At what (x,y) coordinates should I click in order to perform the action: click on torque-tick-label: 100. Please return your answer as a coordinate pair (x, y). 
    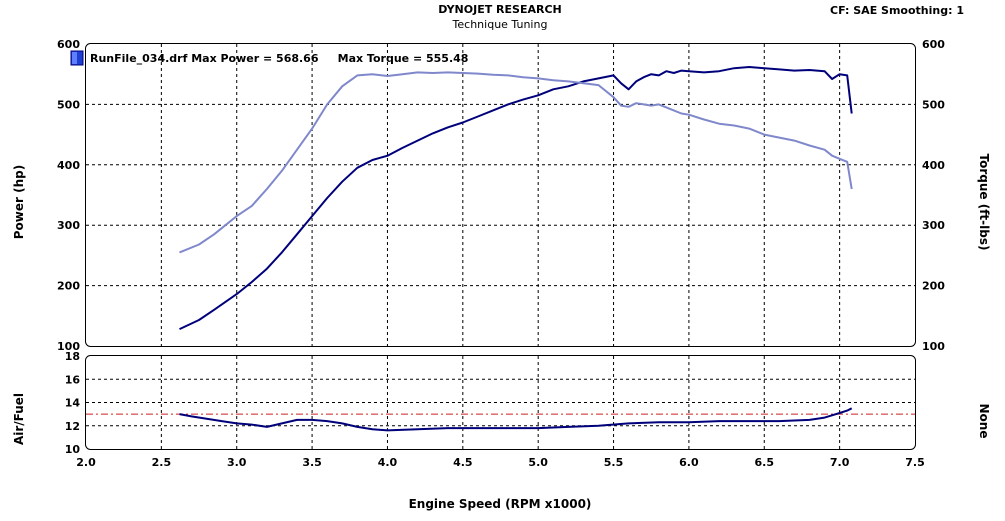
    Looking at the image, I should click on (933, 346).